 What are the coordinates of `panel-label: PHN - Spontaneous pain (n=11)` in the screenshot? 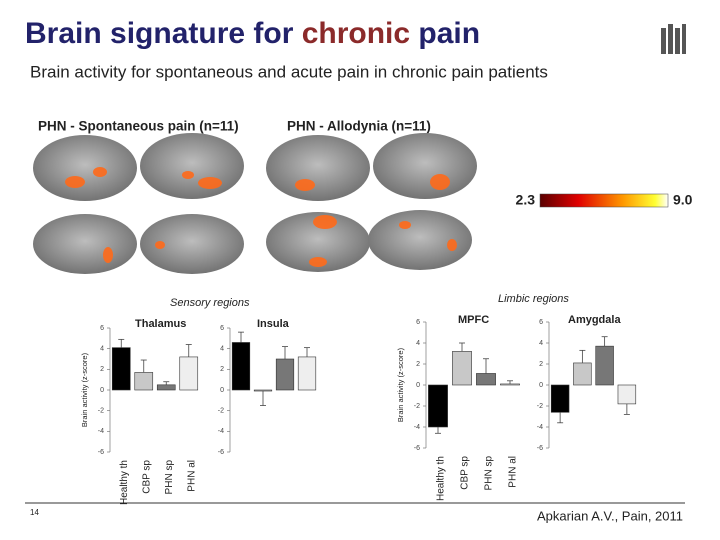 It's located at (138, 126).